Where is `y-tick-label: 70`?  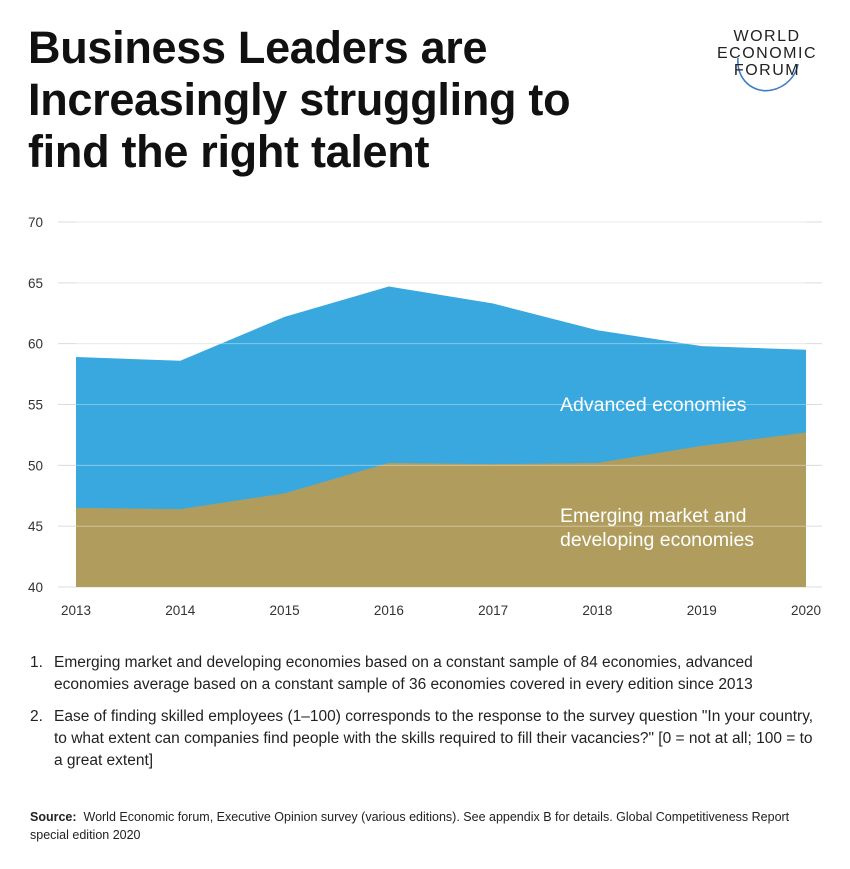 y-tick-label: 70 is located at coordinates (35, 222).